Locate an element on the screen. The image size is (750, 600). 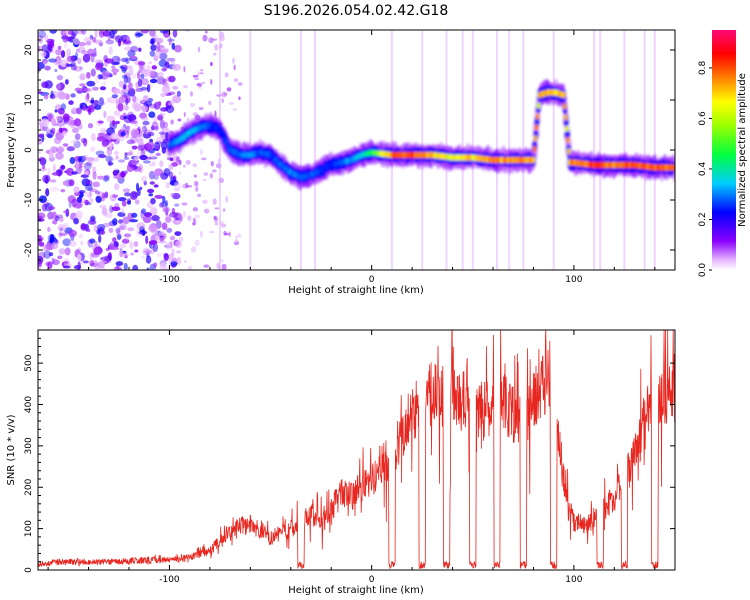
colorbar-axes: 0.0 0.2 0.4 0.6 0.8 is located at coordinates (705, 168).